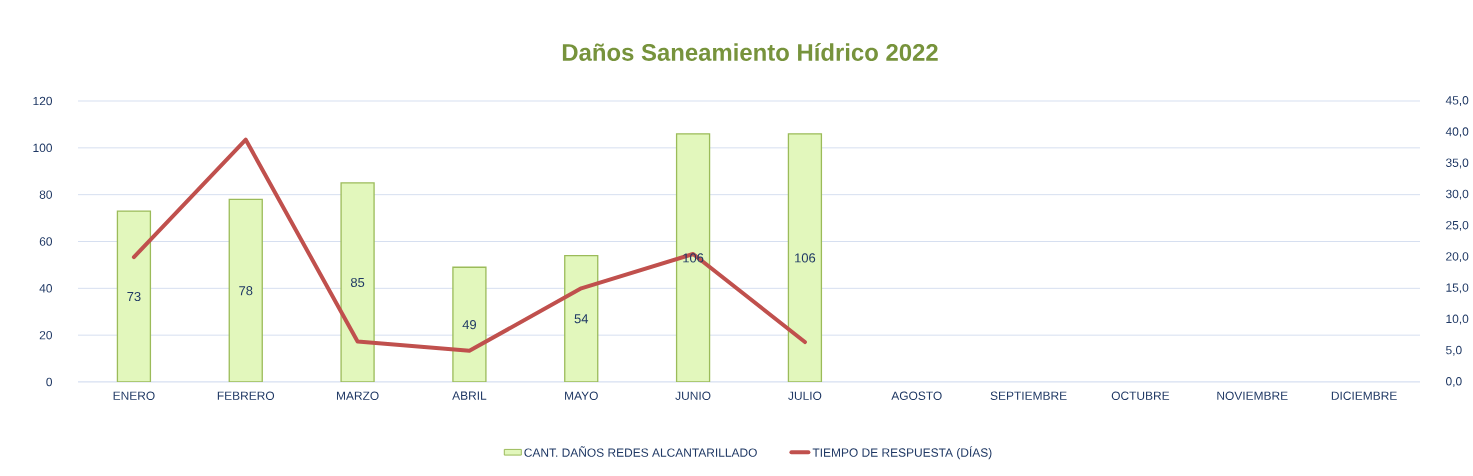 This screenshot has width=1473, height=476. Describe the element at coordinates (469, 395) in the screenshot. I see `x-tick-label: ABRIL` at that location.